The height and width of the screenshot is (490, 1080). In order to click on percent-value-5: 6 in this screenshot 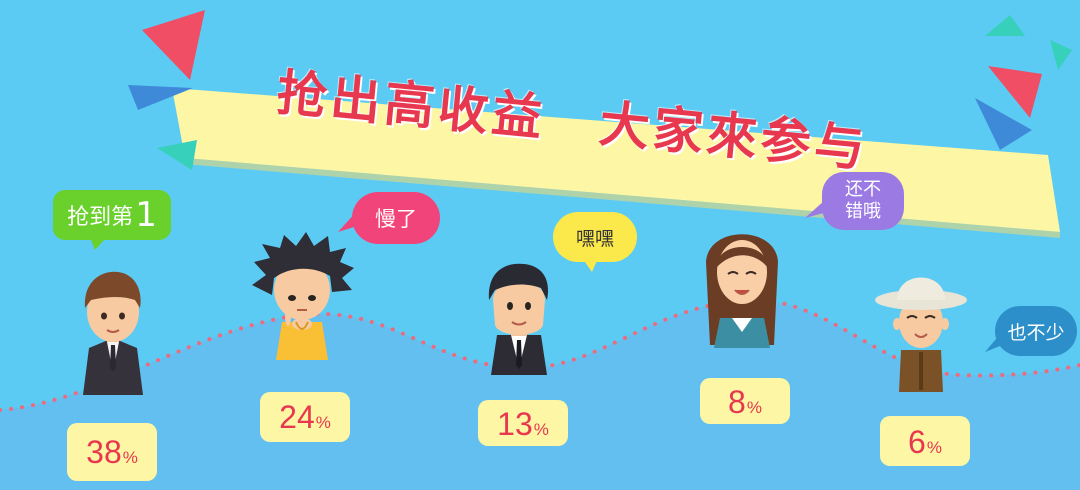, I will do `click(917, 442)`.